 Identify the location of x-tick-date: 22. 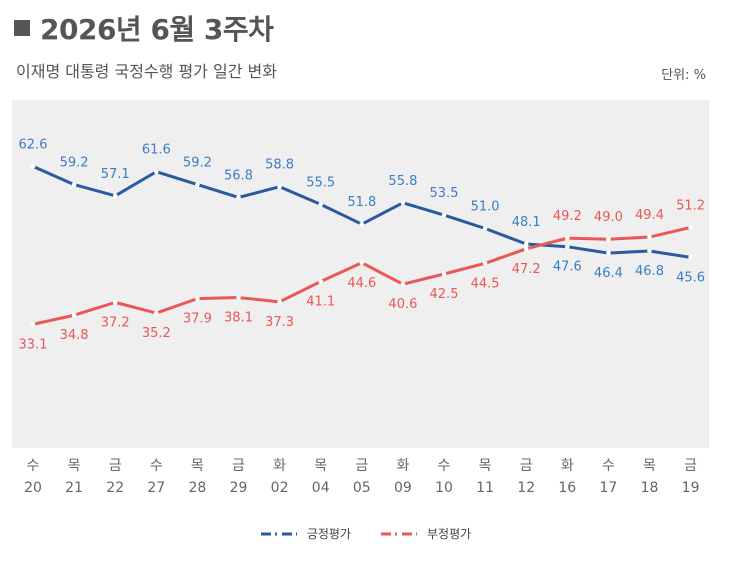
(115, 488).